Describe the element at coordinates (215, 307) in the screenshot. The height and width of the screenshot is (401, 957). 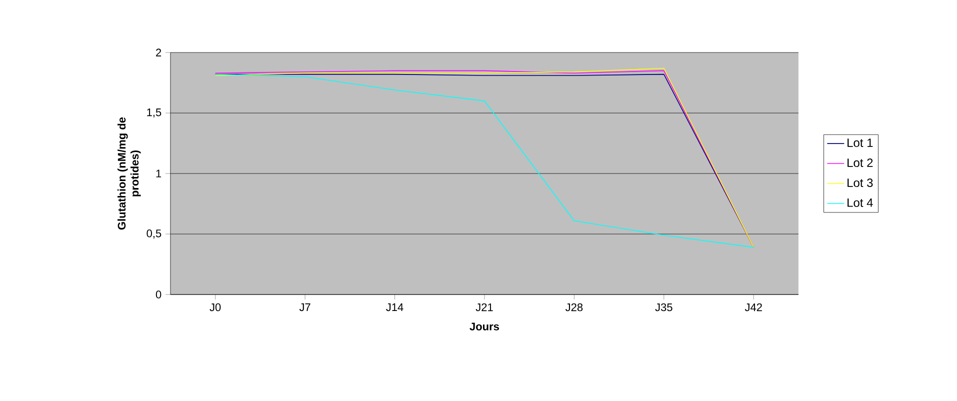
I see `x-tick-label: J0` at that location.